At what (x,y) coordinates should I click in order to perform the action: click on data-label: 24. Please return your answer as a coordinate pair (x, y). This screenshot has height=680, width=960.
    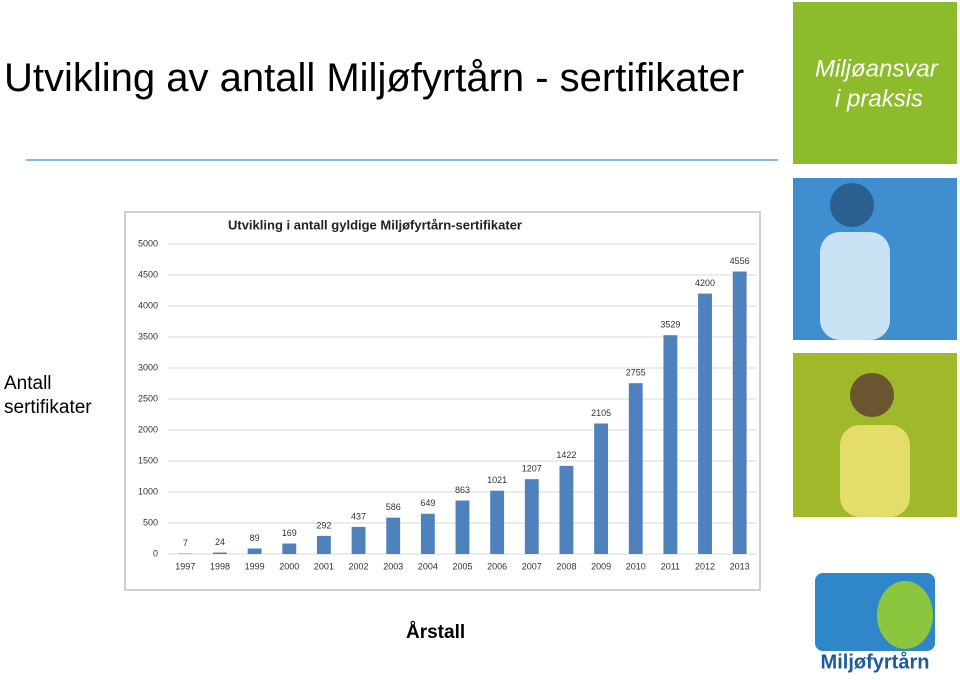
    Looking at the image, I should click on (220, 542).